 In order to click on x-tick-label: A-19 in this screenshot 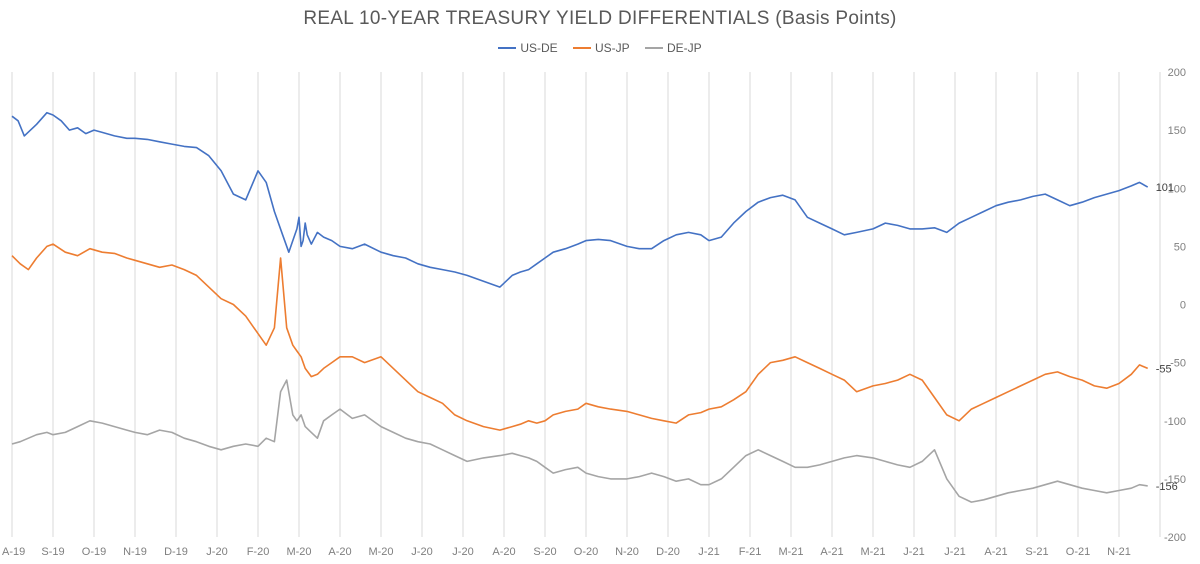, I will do `click(13, 552)`.